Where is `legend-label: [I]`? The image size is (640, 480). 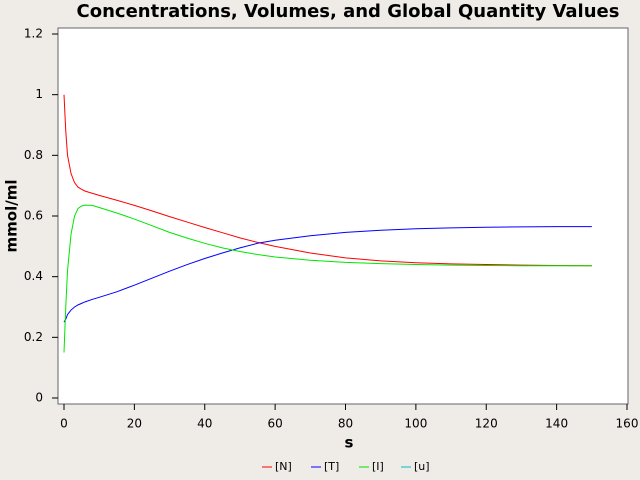
legend-label: [I] is located at coordinates (378, 466).